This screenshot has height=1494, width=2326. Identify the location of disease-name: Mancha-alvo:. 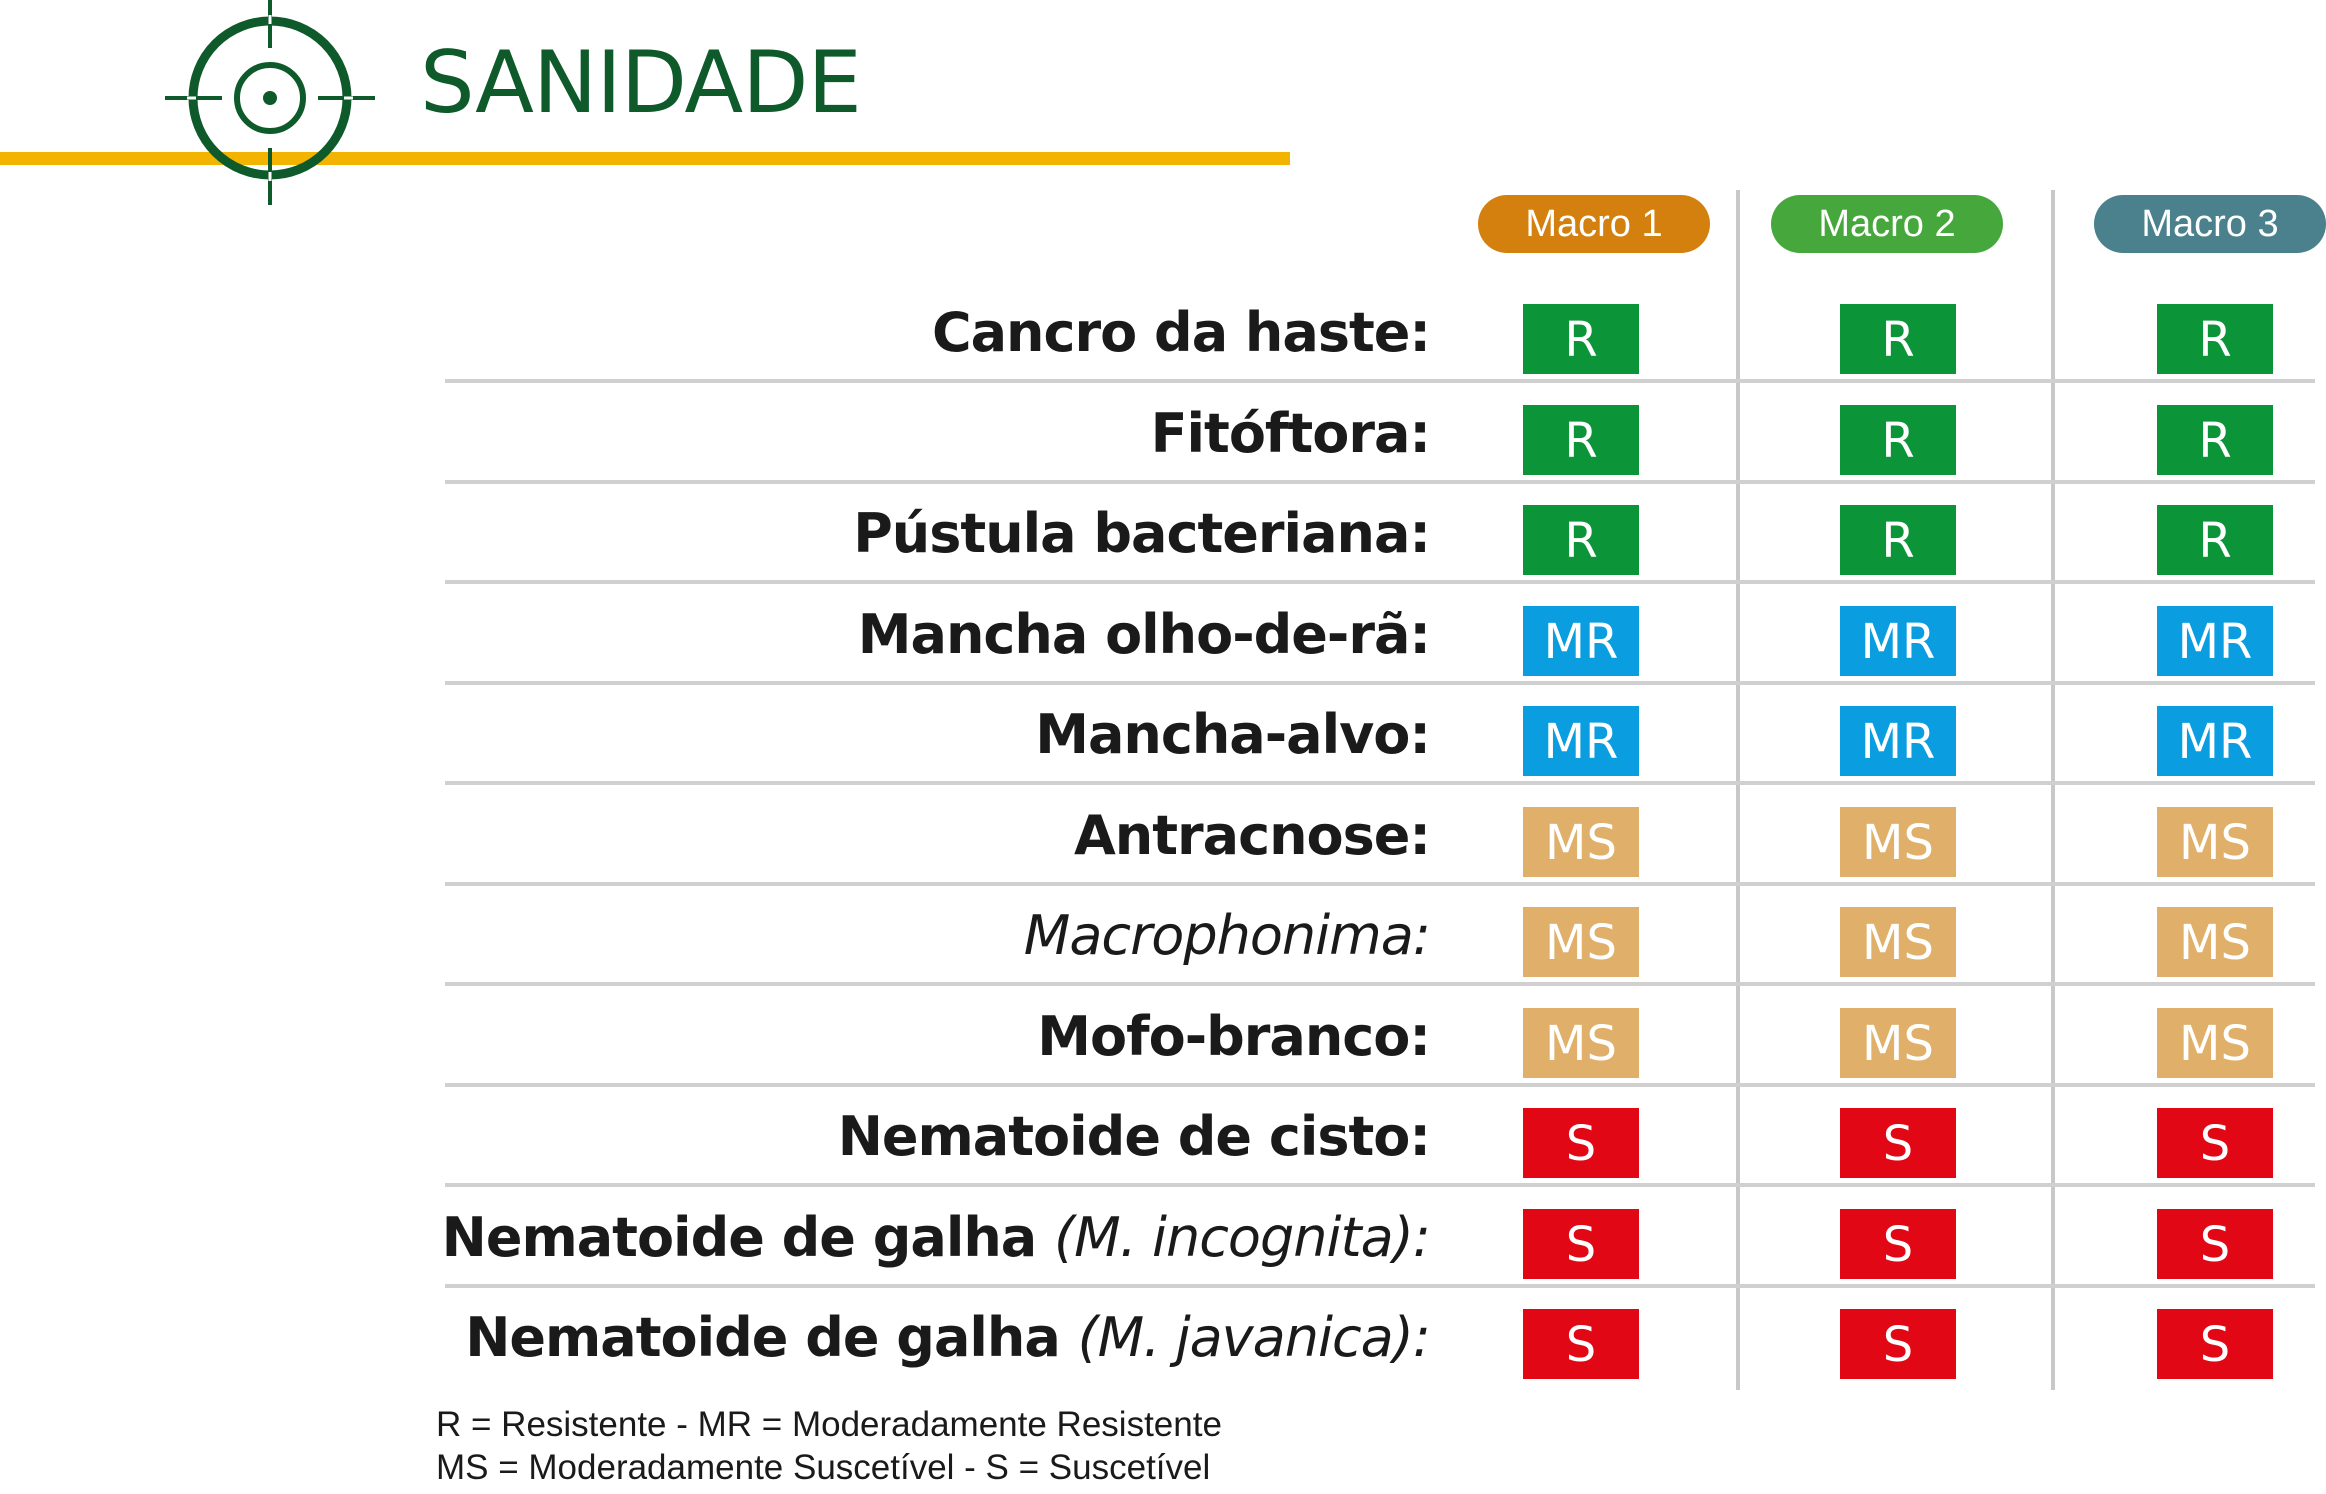
(1233, 734).